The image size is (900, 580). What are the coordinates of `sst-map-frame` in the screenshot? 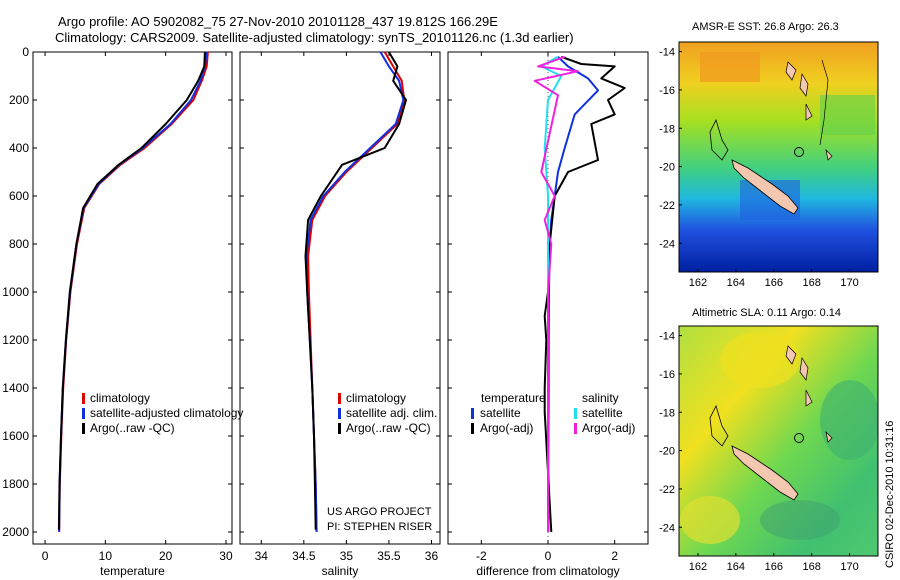 It's located at (778, 157).